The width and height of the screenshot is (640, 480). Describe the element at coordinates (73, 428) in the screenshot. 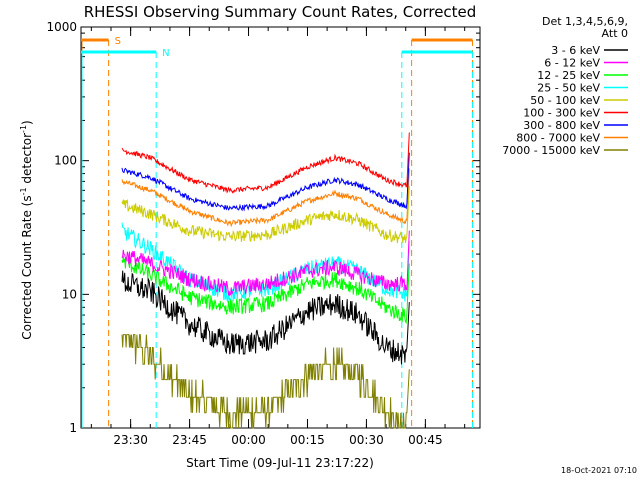

I see `y-tick-label: 1` at that location.